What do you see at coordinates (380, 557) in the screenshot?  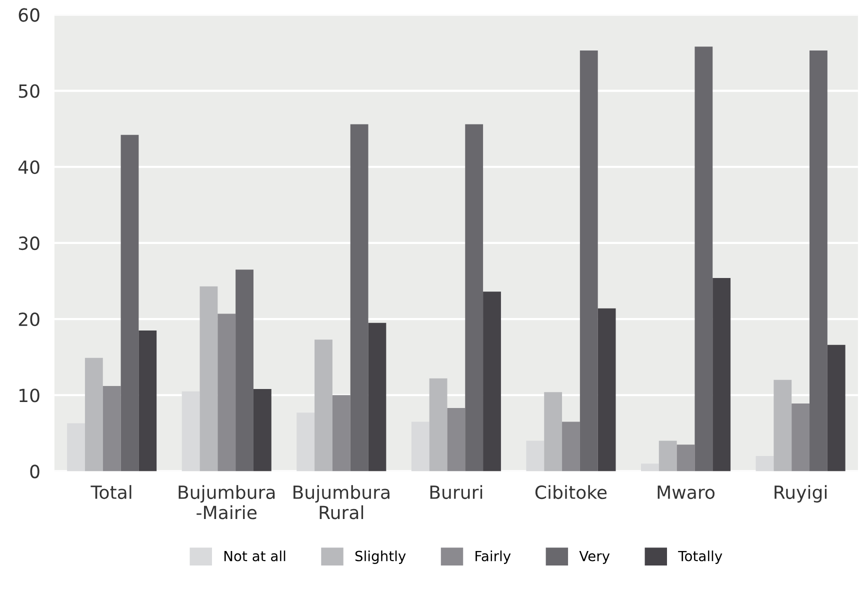 I see `legend-label: Slightly` at bounding box center [380, 557].